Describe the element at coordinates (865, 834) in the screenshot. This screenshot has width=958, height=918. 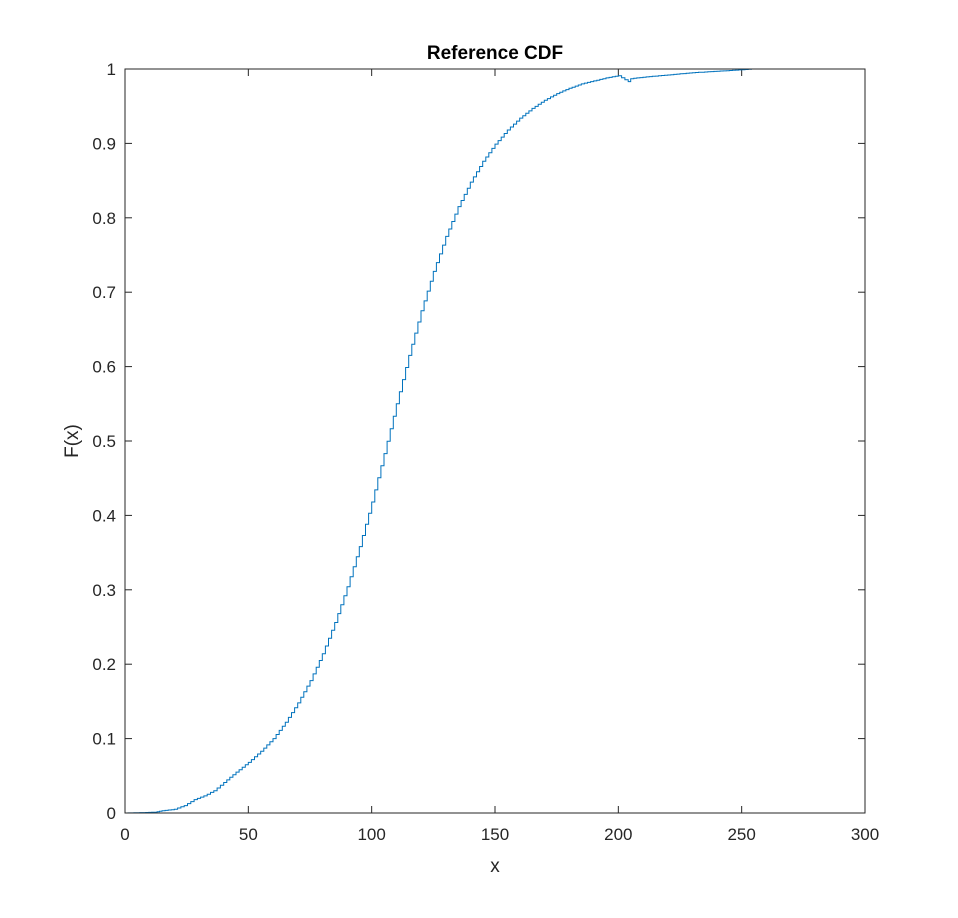
I see `x-tick-label: 300` at that location.